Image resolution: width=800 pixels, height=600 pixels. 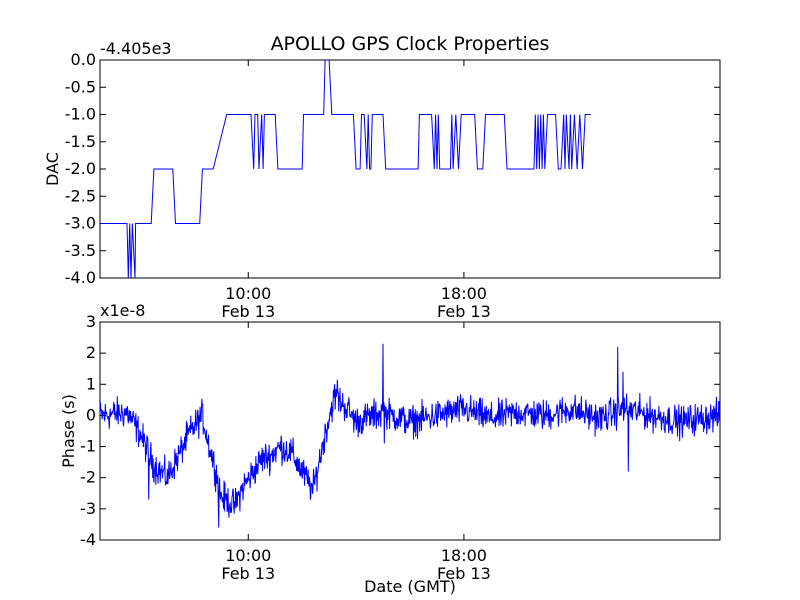 What do you see at coordinates (80, 114) in the screenshot?
I see `y-tick-label: -1.0` at bounding box center [80, 114].